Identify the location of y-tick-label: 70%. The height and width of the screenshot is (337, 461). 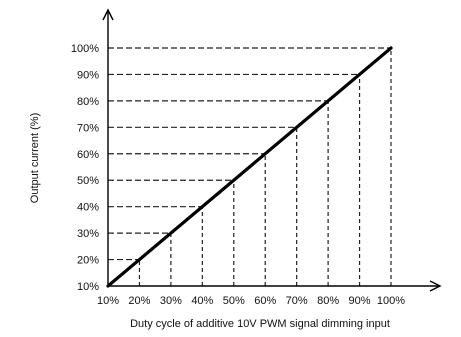
(88, 128).